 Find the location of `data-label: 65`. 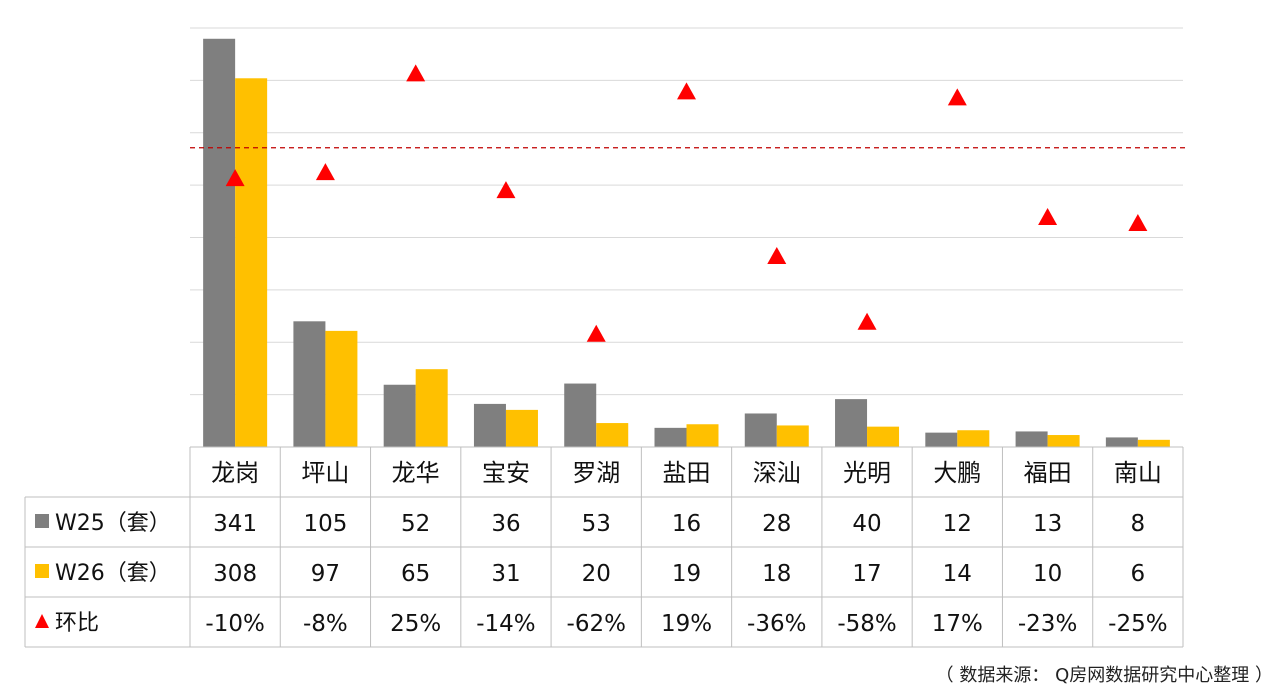

data-label: 65 is located at coordinates (415, 574).